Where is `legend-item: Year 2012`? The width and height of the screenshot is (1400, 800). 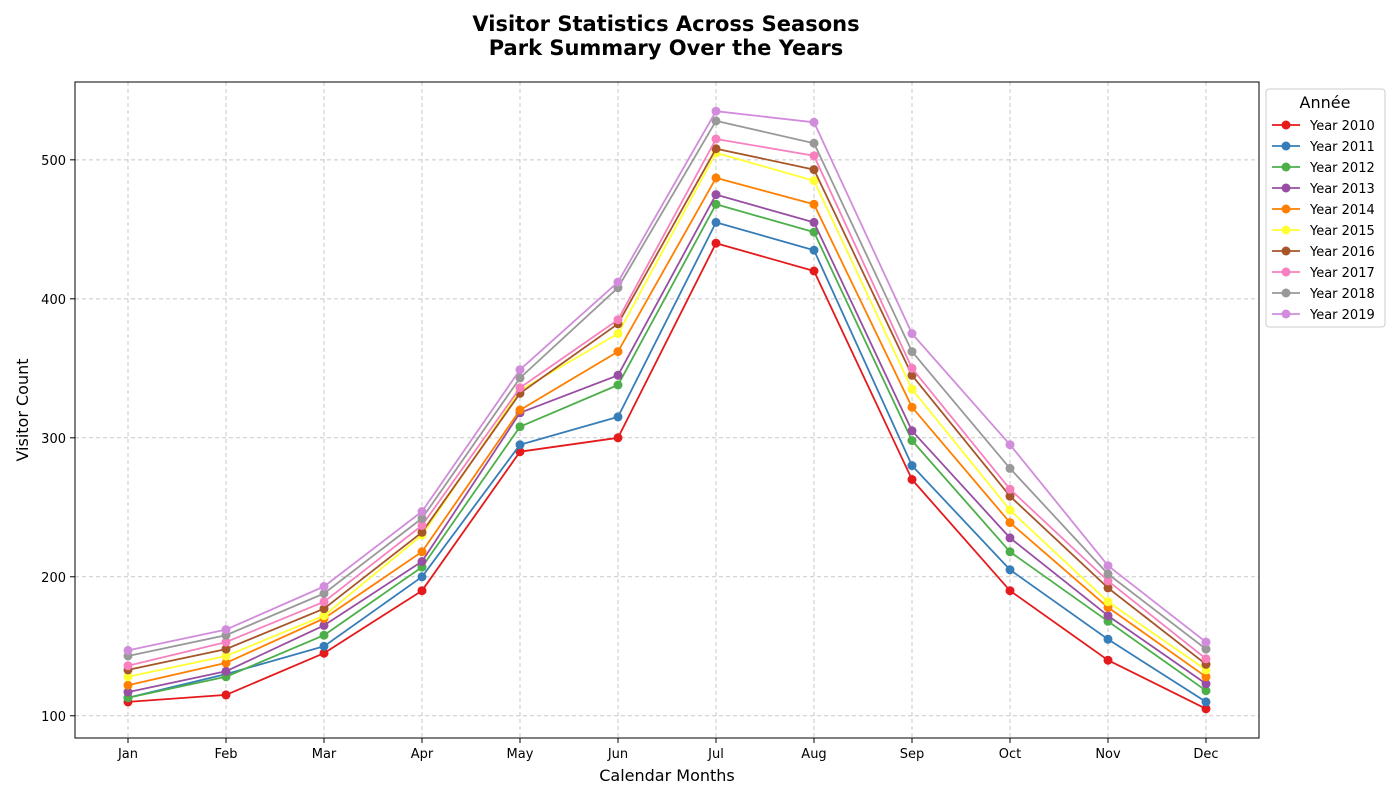 legend-item: Year 2012 is located at coordinates (1323, 168).